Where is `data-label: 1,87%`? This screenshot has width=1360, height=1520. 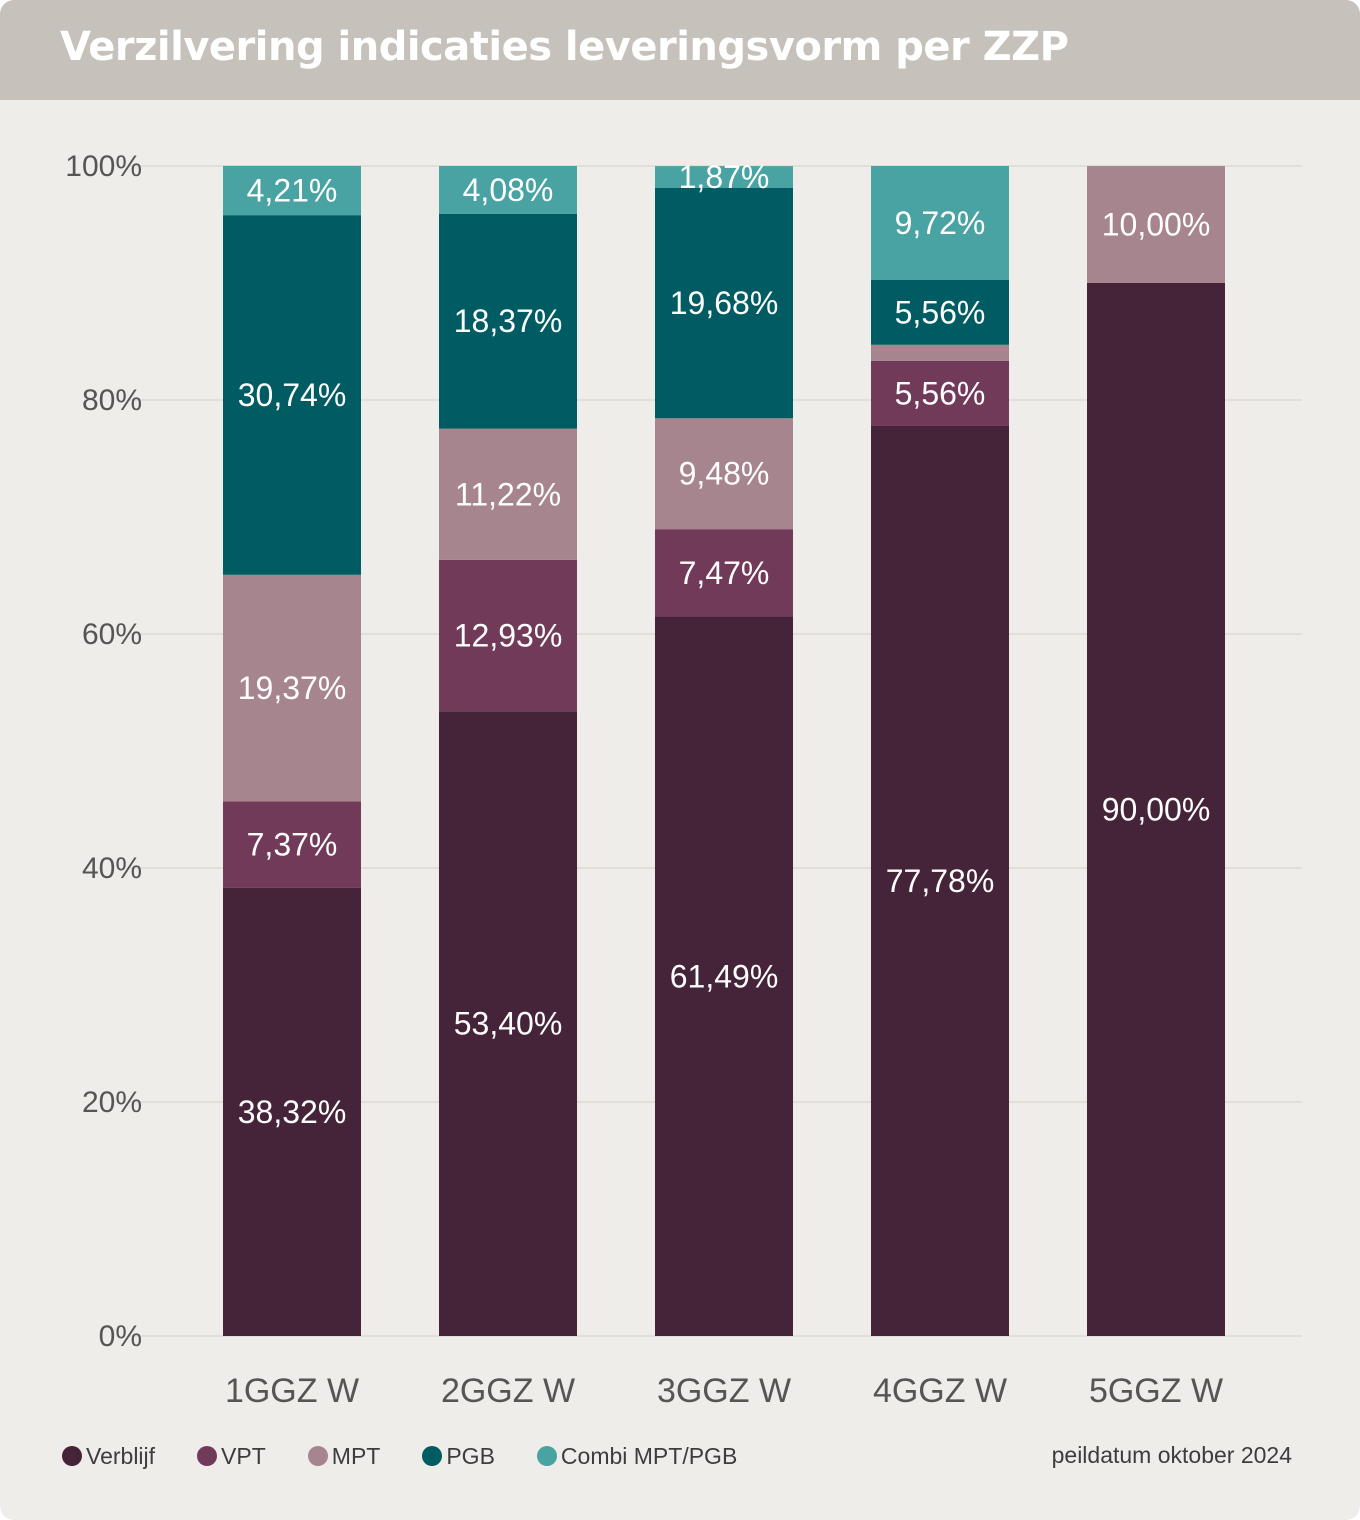
data-label: 1,87% is located at coordinates (724, 177).